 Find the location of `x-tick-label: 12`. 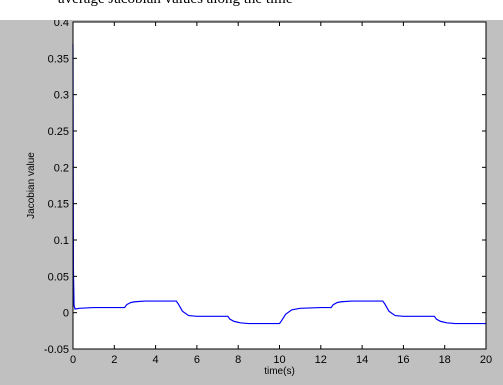

x-tick-label: 12 is located at coordinates (321, 360).